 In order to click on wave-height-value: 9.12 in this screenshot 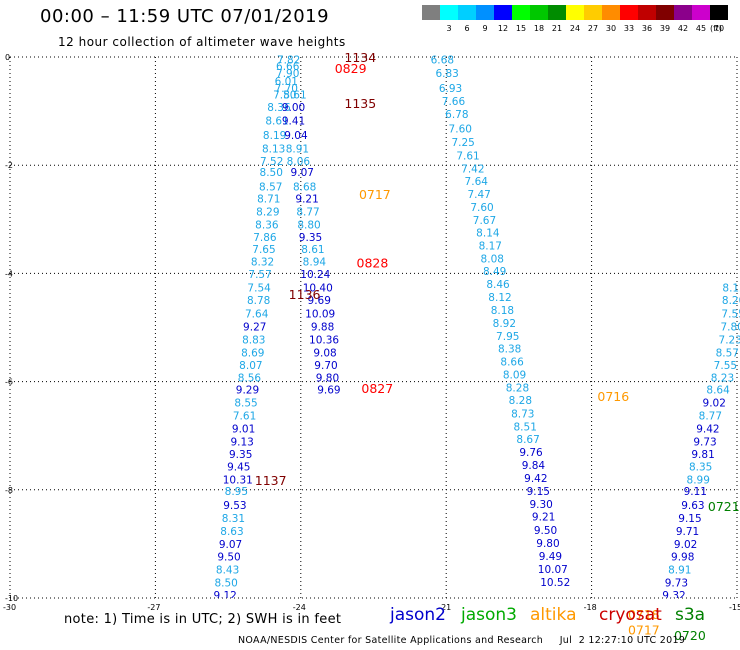, I will do `click(224, 596)`.